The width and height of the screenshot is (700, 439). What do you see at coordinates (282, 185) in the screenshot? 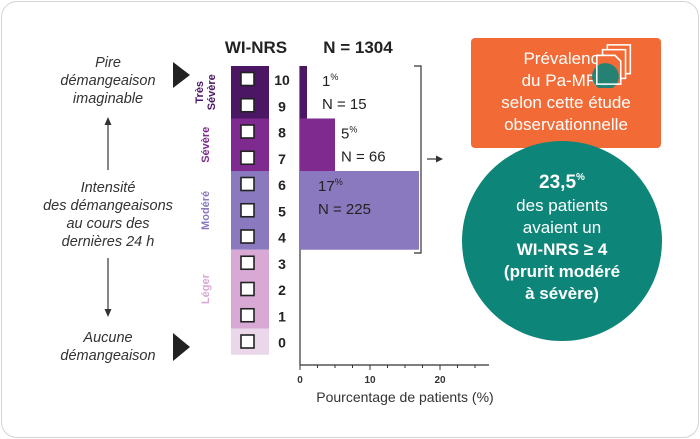
I see `score-number: 6` at bounding box center [282, 185].